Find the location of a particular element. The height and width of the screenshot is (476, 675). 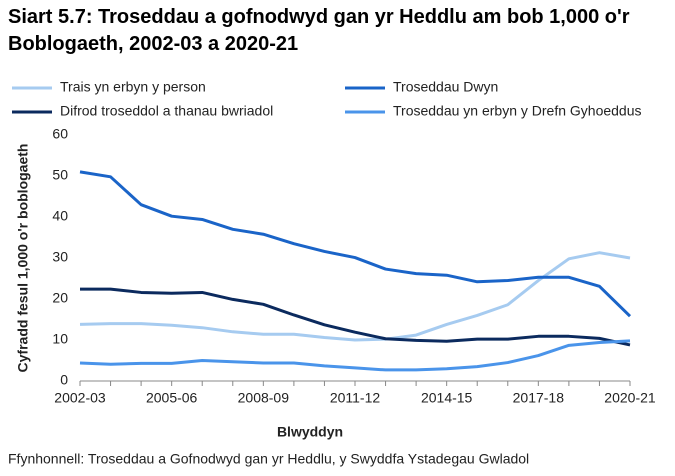

x-tick-label: 2008-09 is located at coordinates (264, 398).